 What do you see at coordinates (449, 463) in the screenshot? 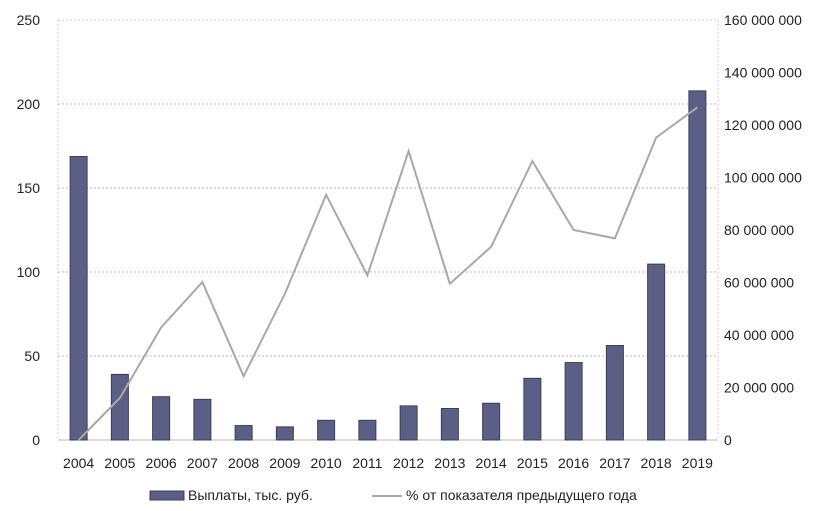
I see `x-tick-label: 2013` at bounding box center [449, 463].